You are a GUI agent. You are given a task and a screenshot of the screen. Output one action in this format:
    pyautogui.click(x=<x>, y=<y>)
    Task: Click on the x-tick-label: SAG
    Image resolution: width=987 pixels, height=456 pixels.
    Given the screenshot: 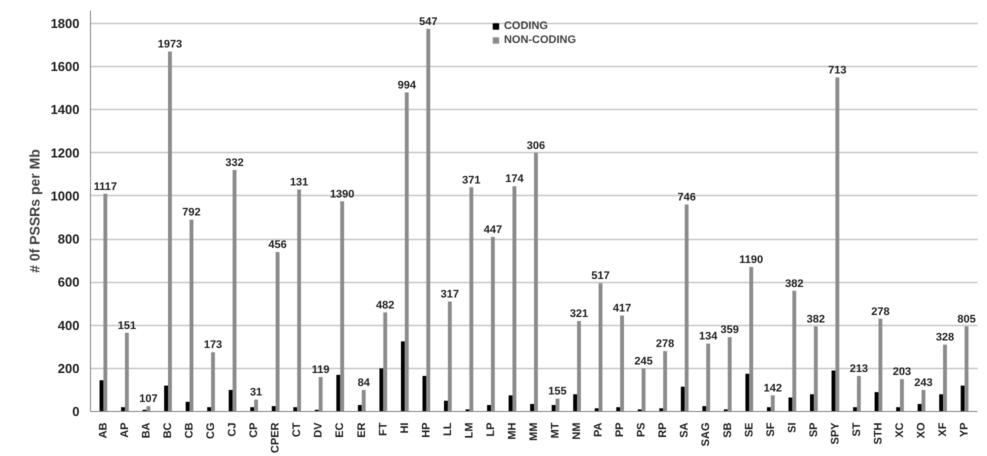 What is the action you would take?
    pyautogui.click(x=706, y=434)
    